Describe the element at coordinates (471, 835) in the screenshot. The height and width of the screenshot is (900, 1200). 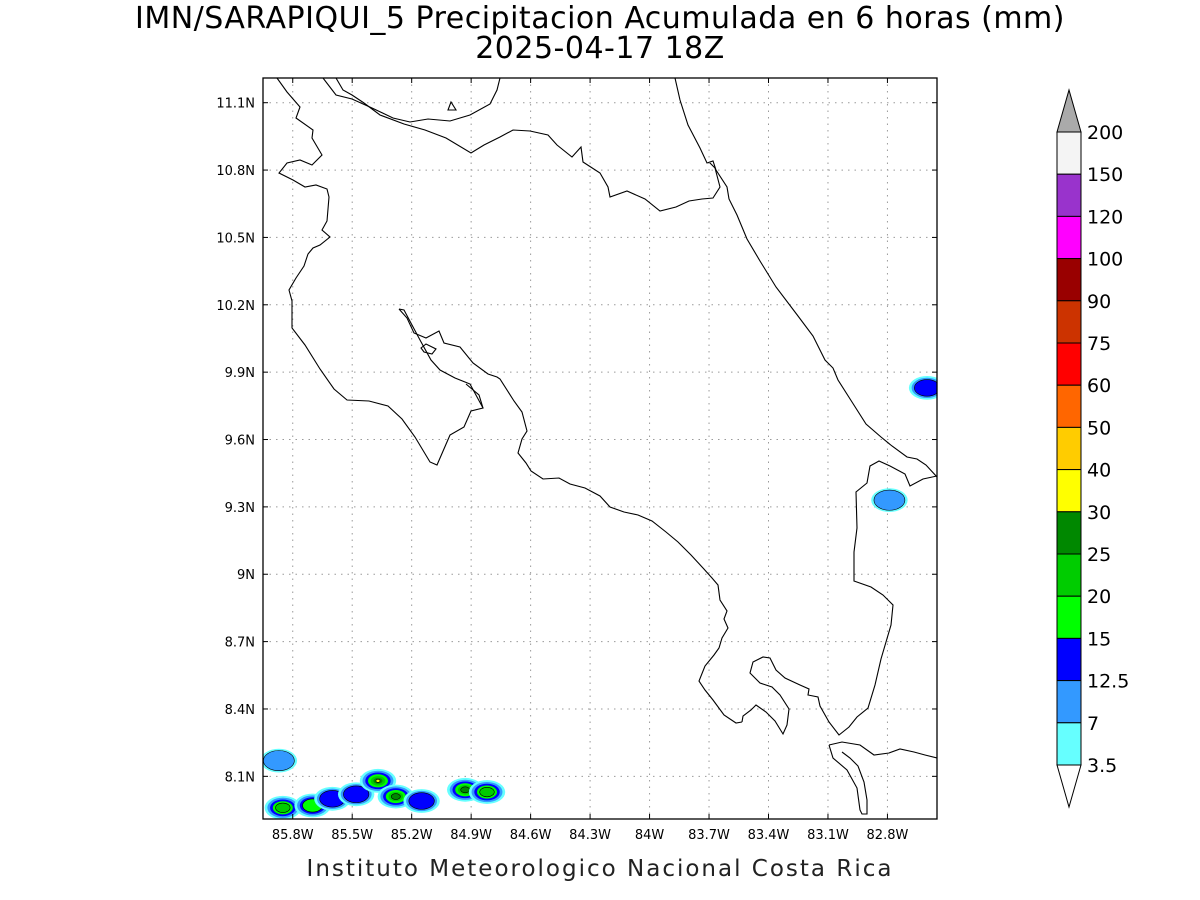
I see `lon-tick-label: 84.9W` at that location.